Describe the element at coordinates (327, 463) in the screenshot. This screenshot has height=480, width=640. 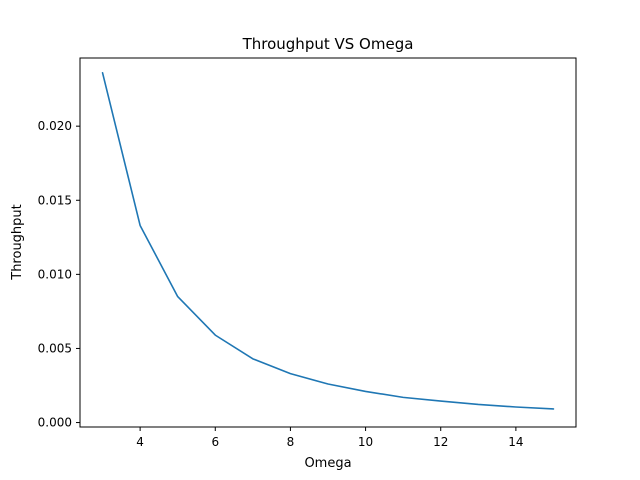
I see `x-axis-label: Omega` at that location.